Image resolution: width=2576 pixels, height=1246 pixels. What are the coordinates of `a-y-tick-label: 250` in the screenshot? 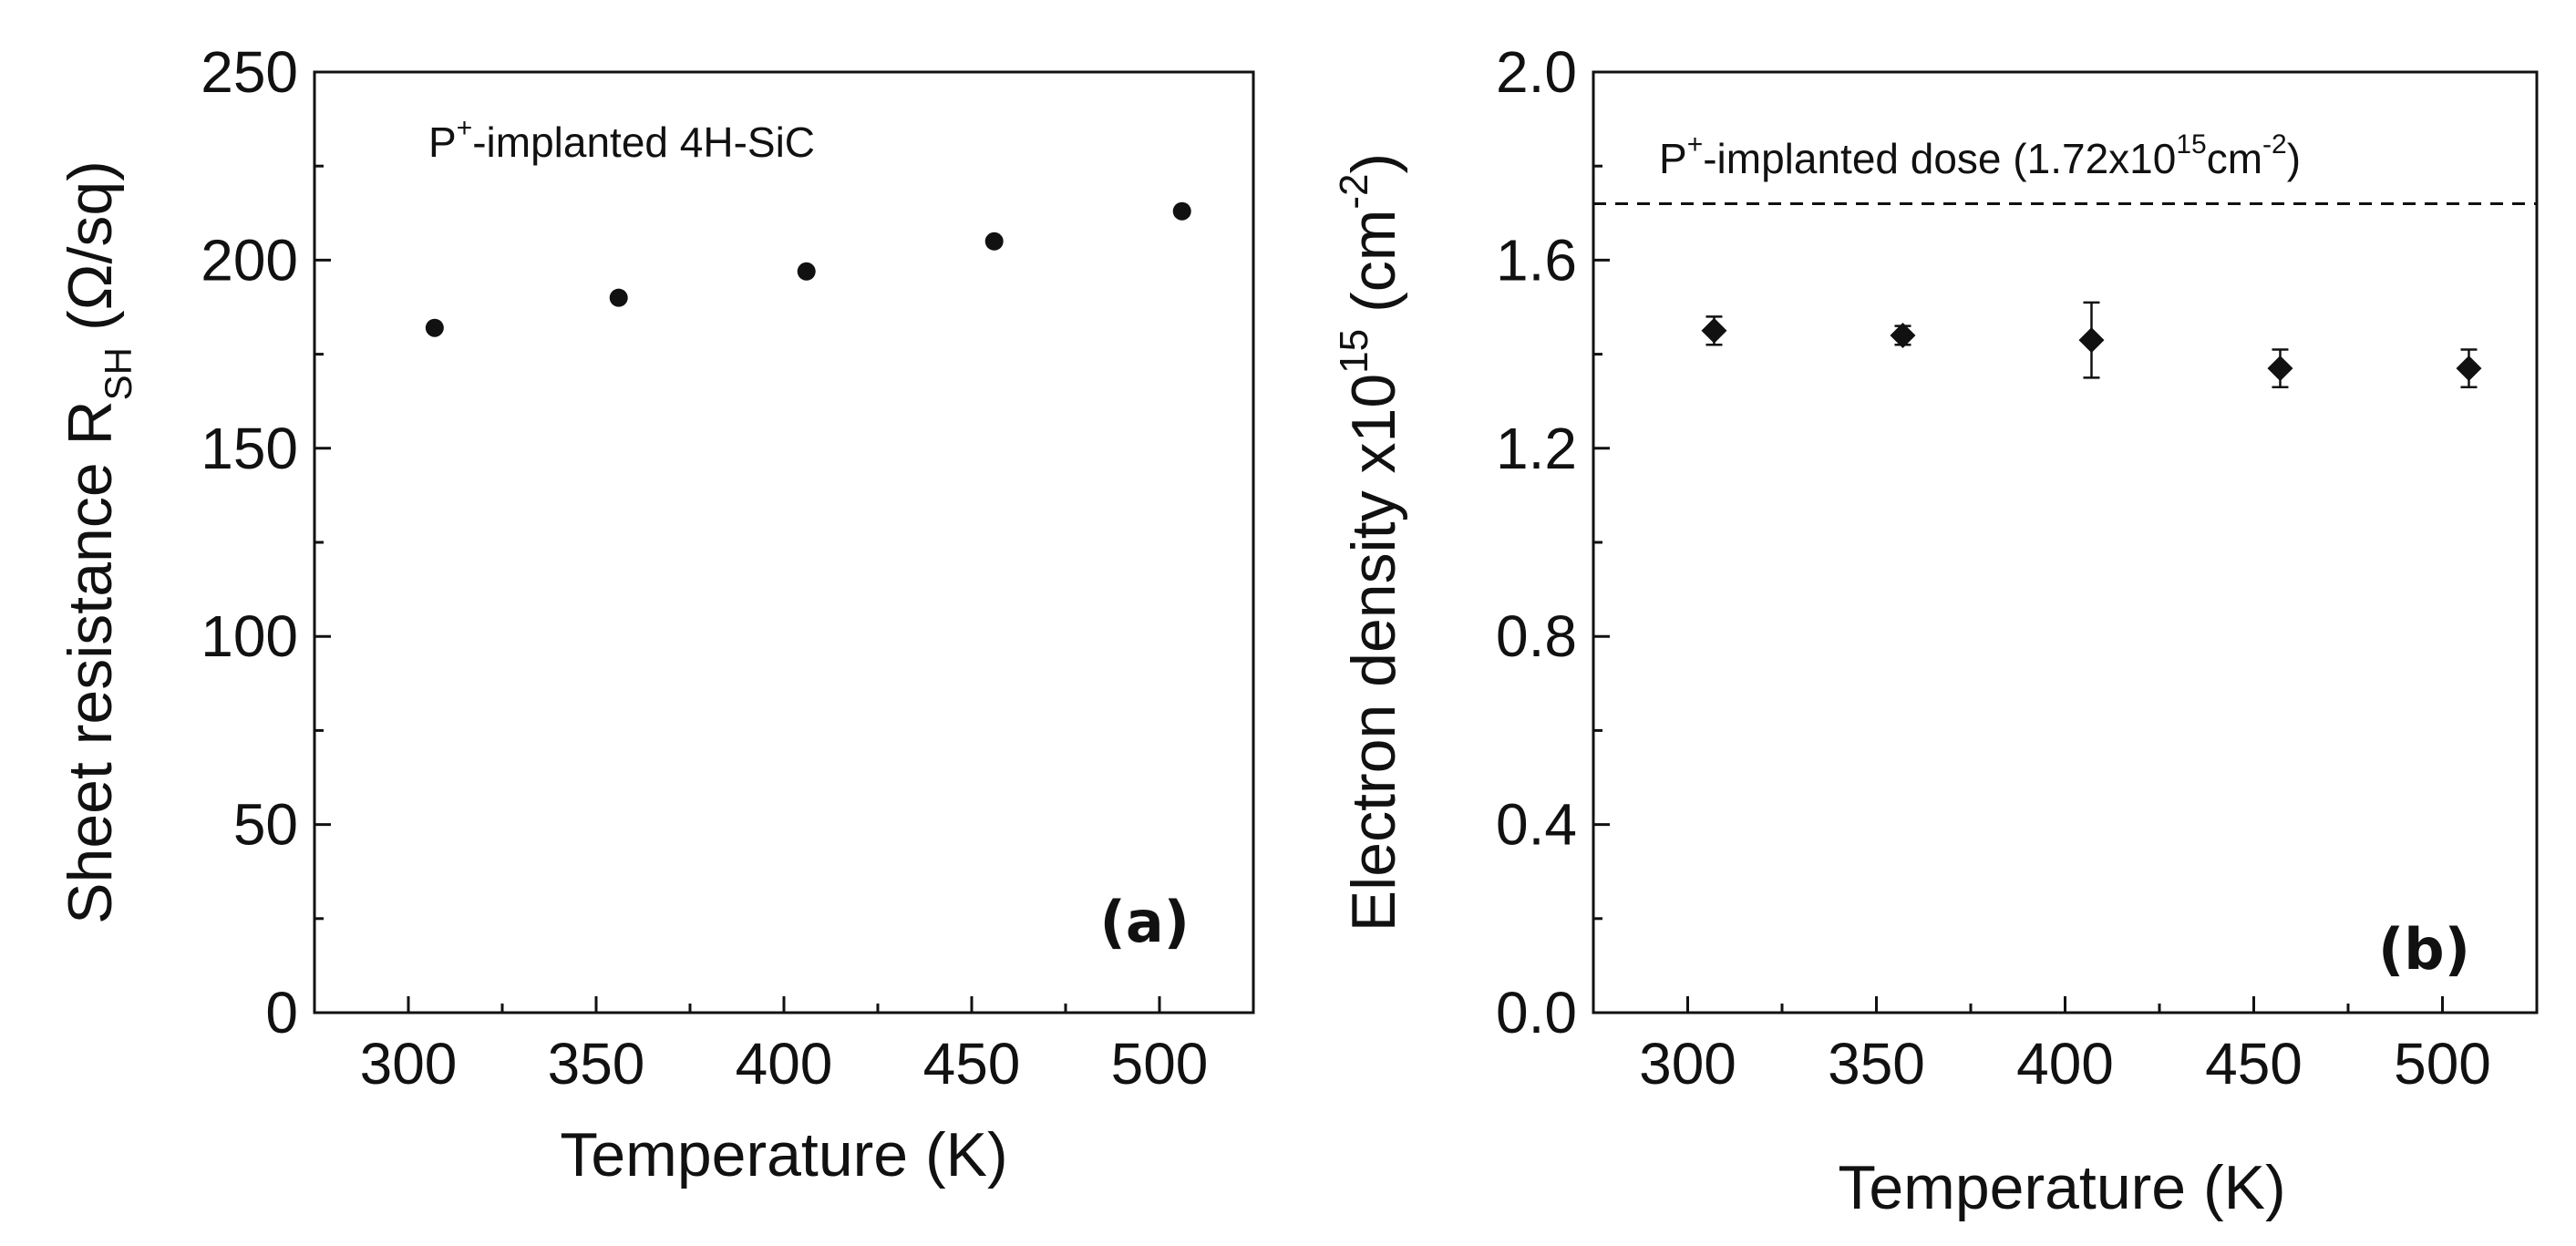 It's located at (249, 72).